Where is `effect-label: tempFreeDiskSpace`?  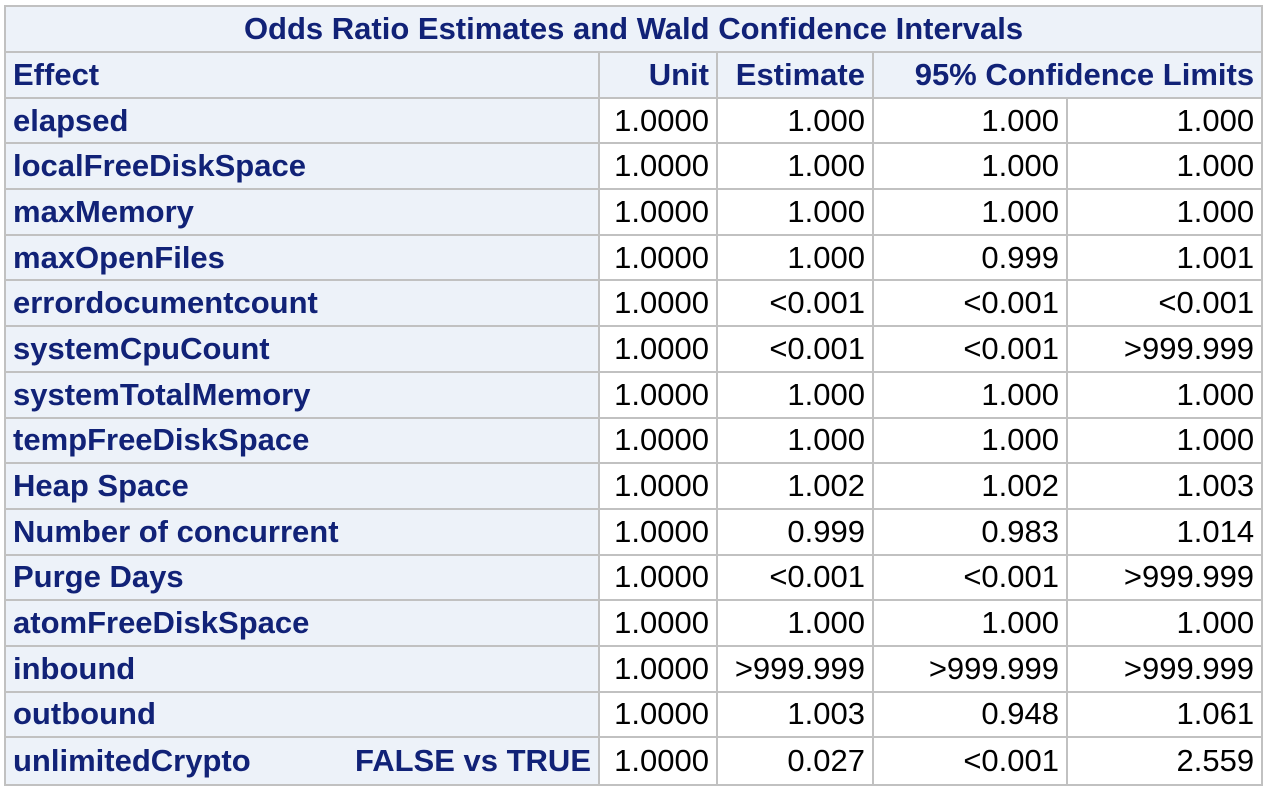 effect-label: tempFreeDiskSpace is located at coordinates (161, 440).